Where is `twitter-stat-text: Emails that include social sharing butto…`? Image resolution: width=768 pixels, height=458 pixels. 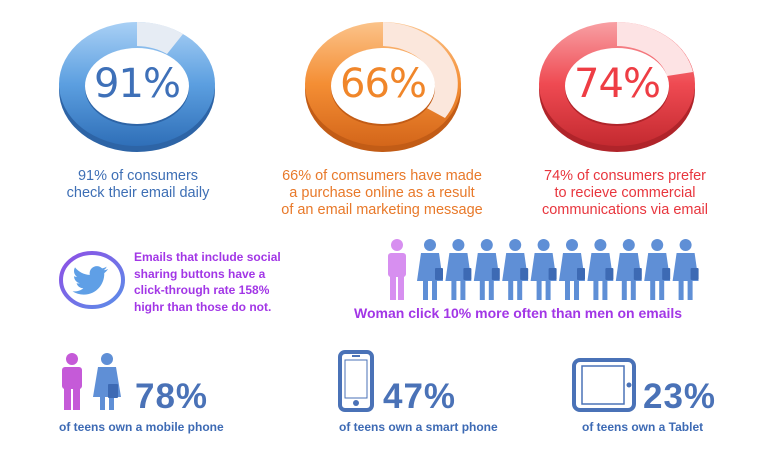 twitter-stat-text: Emails that include social sharing butto… is located at coordinates (234, 282).